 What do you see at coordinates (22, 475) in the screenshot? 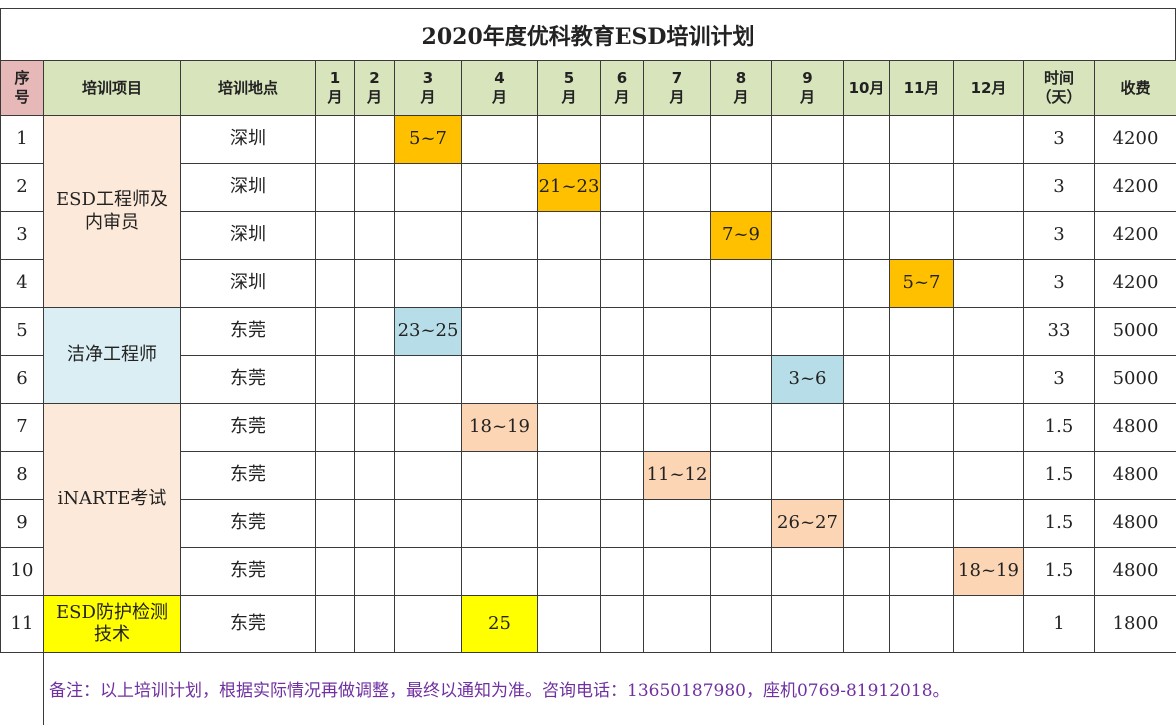
I see `row-number: 8` at bounding box center [22, 475].